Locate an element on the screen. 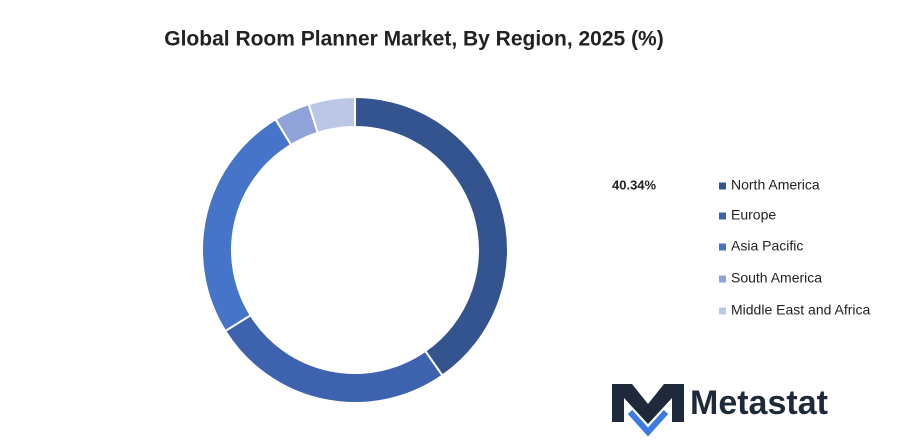 The width and height of the screenshot is (901, 448). legend-label: Middle East and Africa is located at coordinates (801, 310).